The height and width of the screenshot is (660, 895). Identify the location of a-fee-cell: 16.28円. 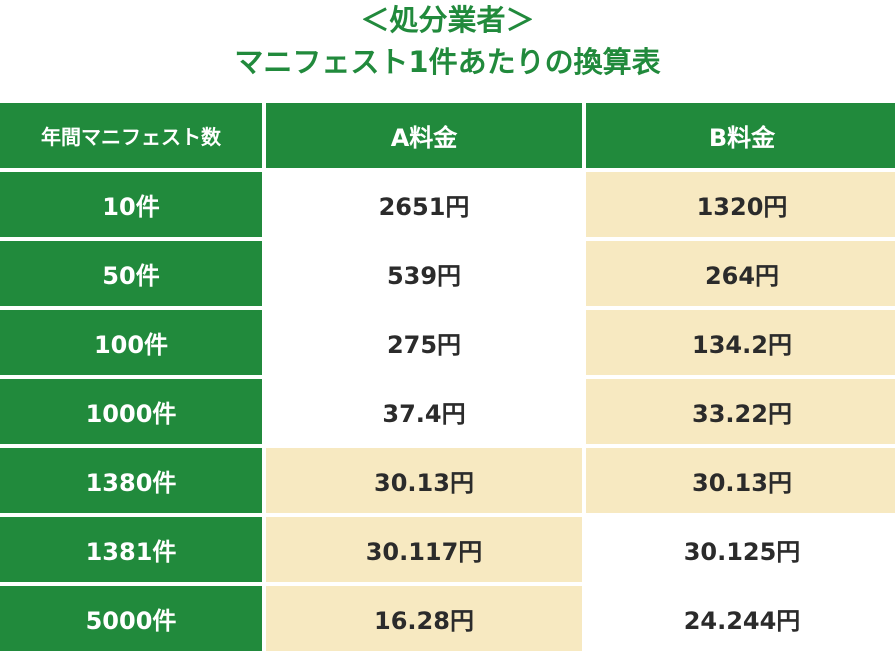
(424, 618).